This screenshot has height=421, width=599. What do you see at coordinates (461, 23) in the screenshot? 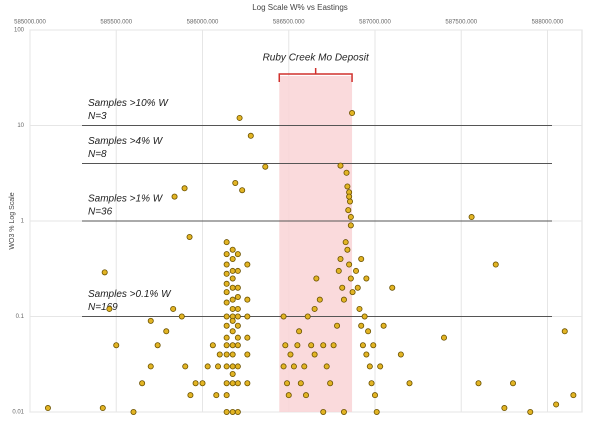
I see `x-tick-label: 587500.000` at bounding box center [461, 23].